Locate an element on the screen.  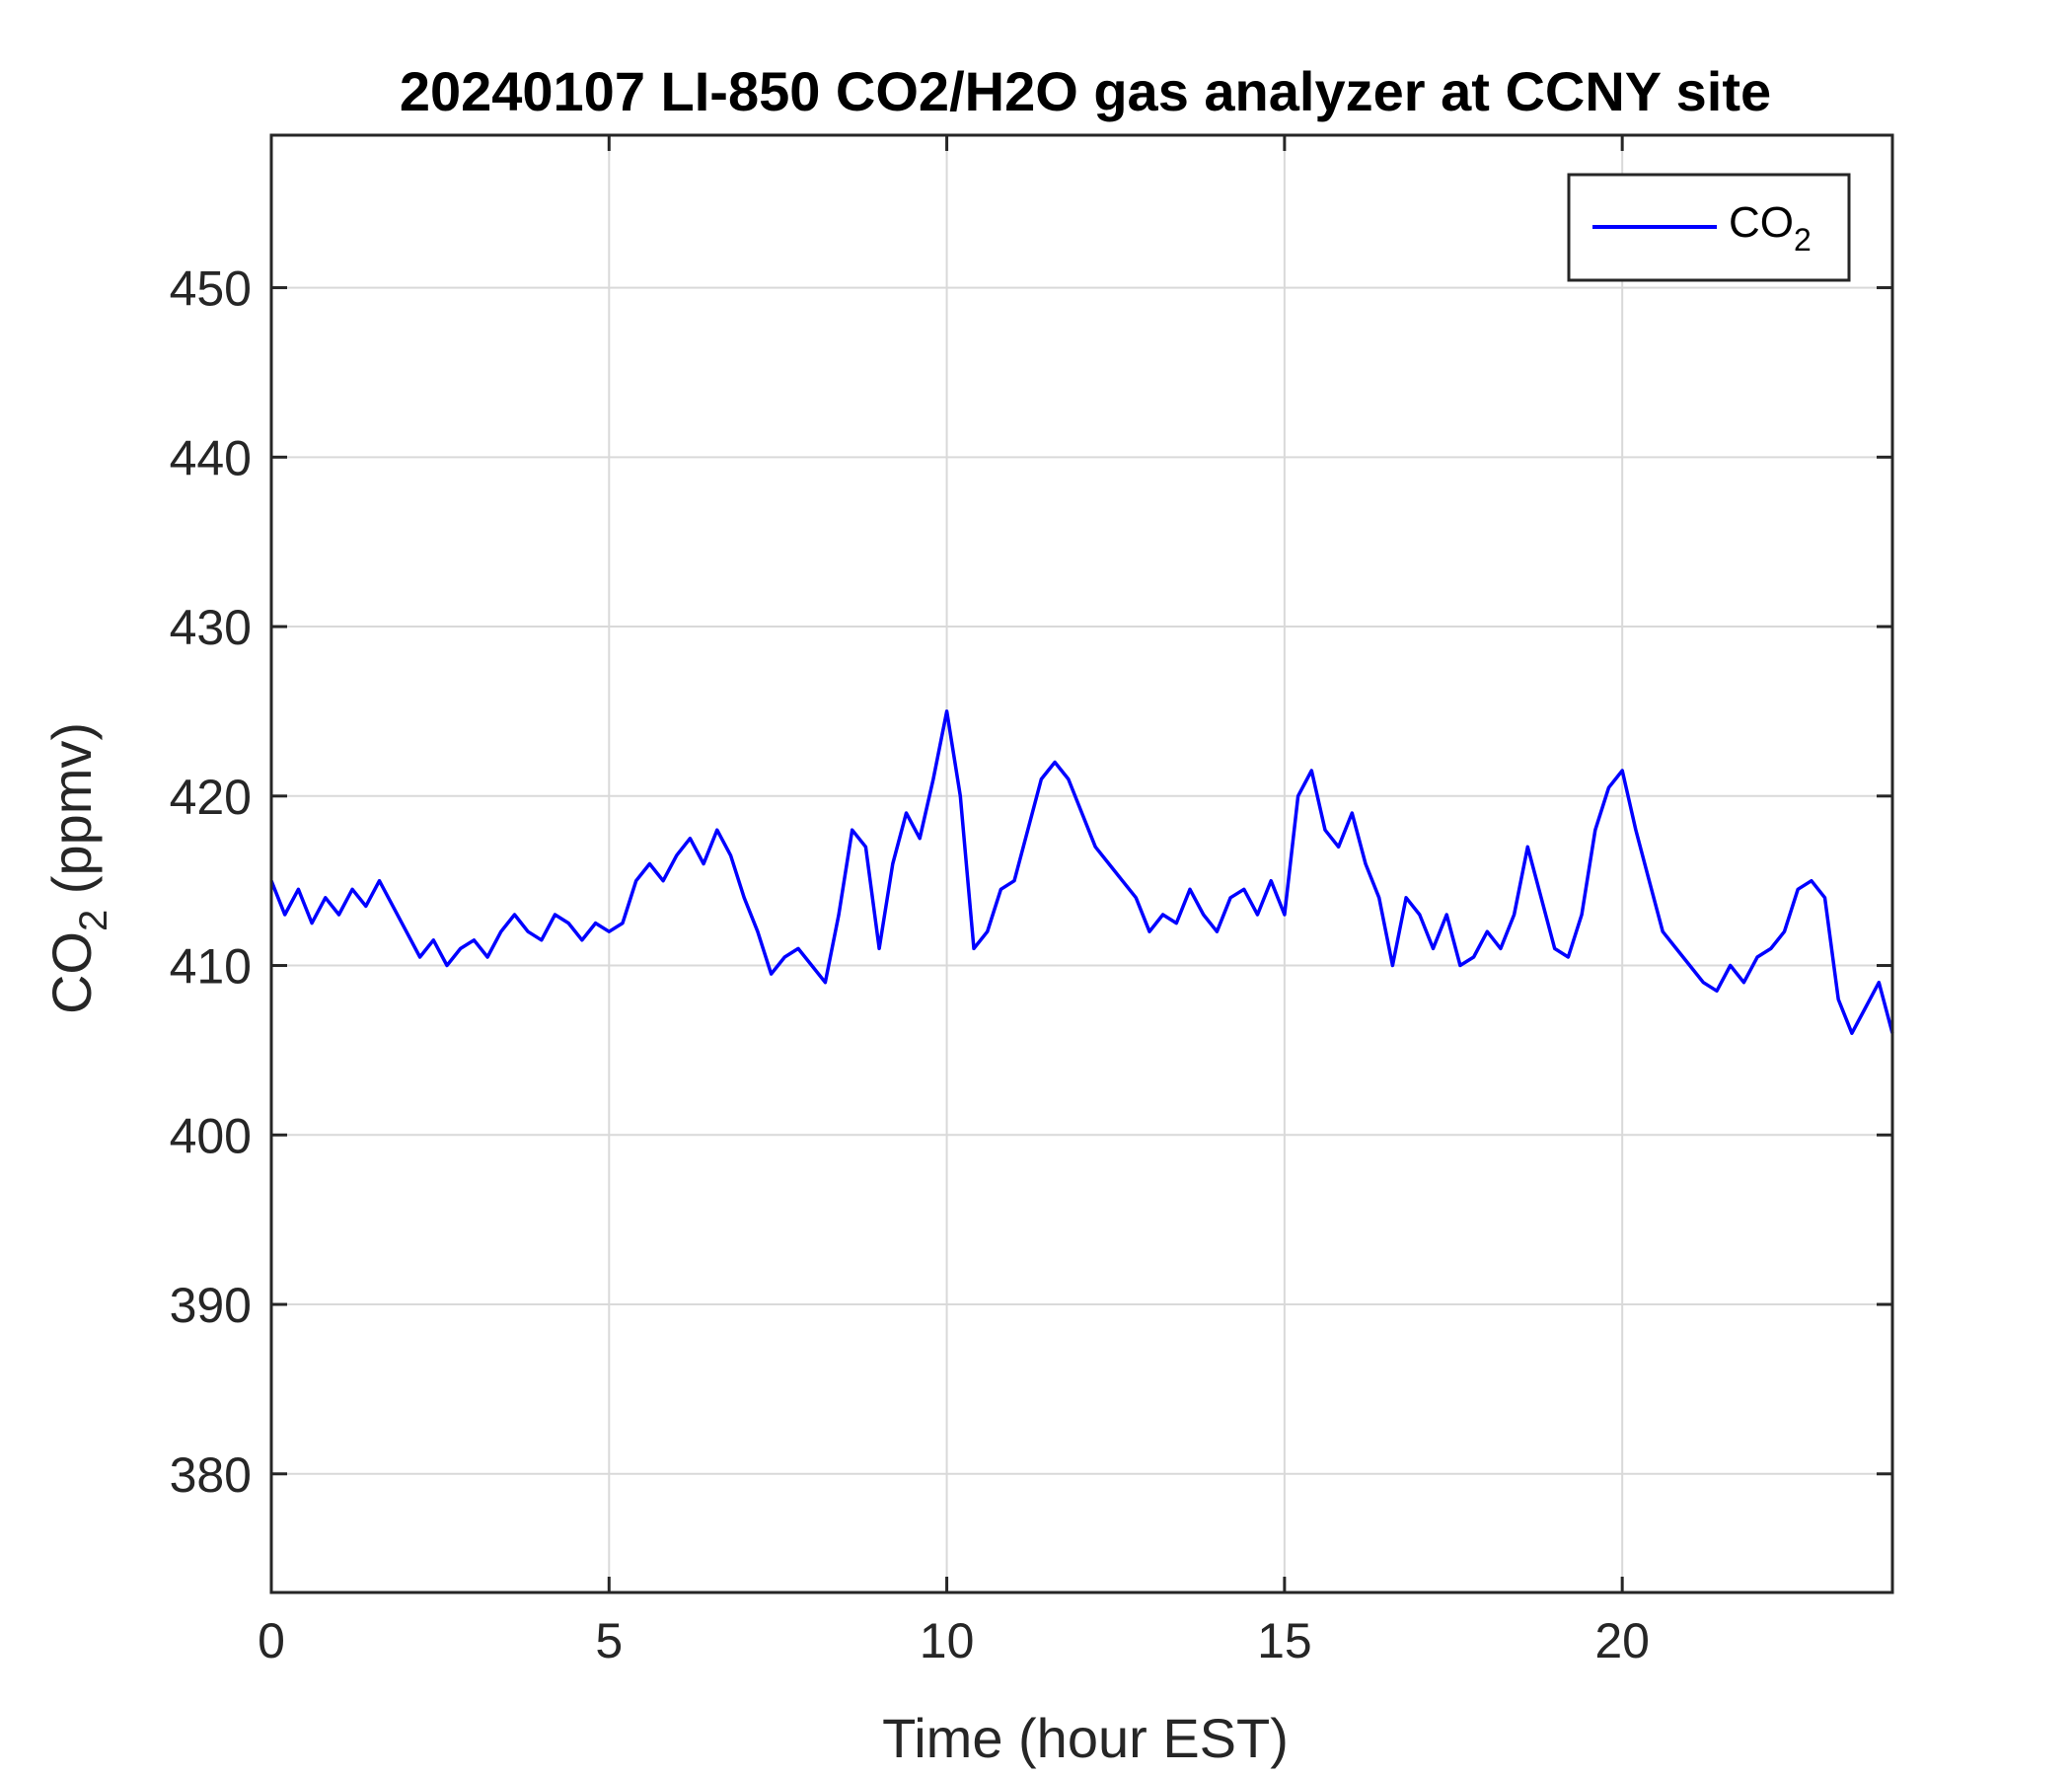
y-tick-label: 440 is located at coordinates (211, 457).